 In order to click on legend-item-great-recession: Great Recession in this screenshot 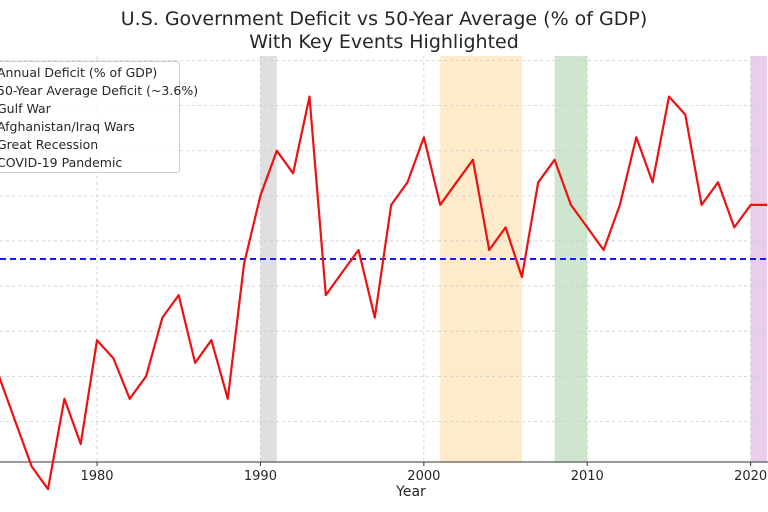, I will do `click(49, 144)`.